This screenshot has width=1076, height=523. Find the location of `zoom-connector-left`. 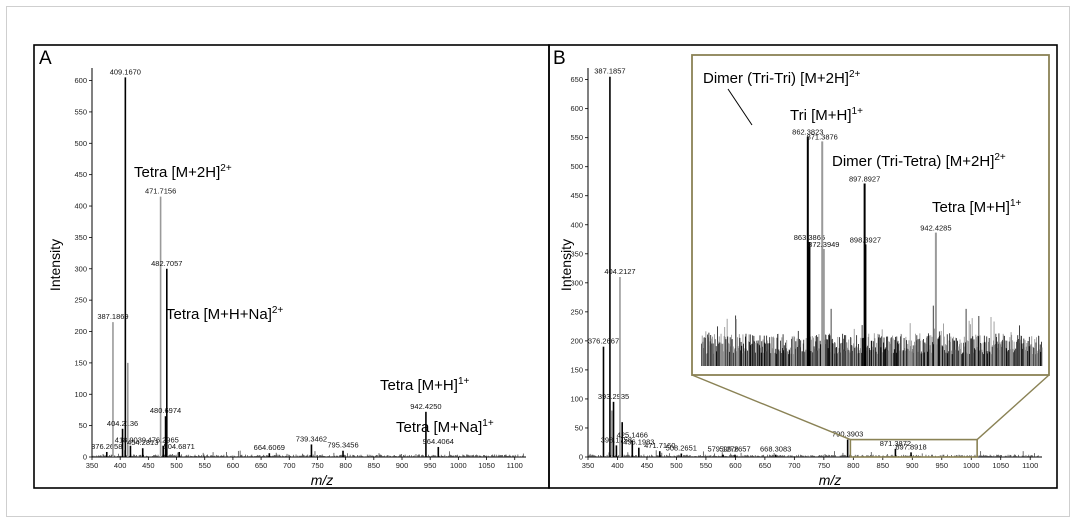

zoom-connector-left is located at coordinates (771, 407).